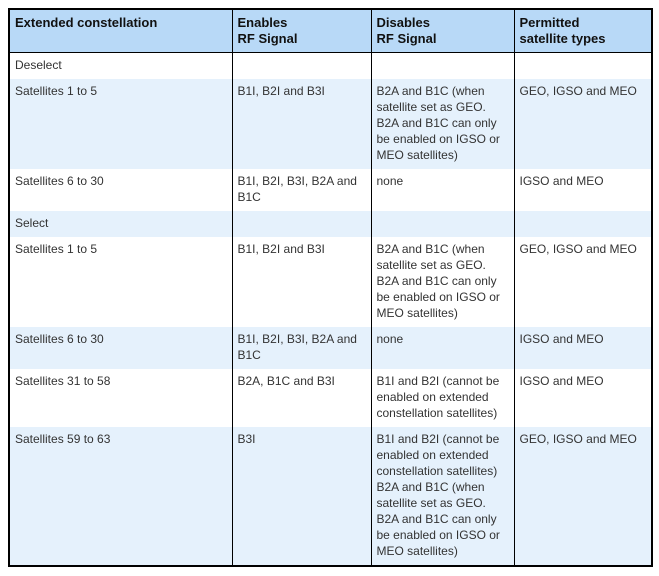 Image resolution: width=659 pixels, height=576 pixels. Describe the element at coordinates (442, 31) in the screenshot. I see `header-cell-disables-rf-signal: Disables RF Signal` at that location.